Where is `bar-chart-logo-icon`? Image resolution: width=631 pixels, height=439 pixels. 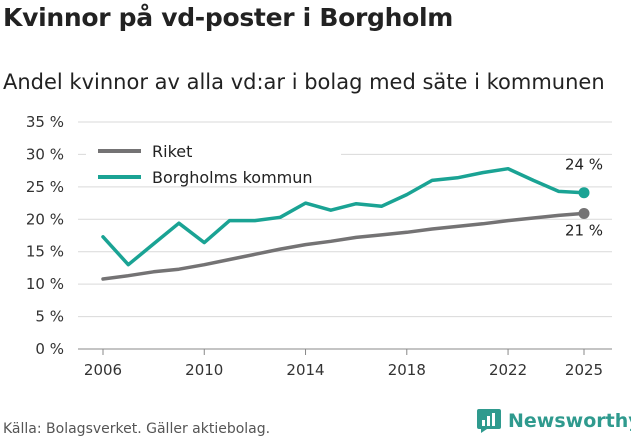 bar-chart-logo-icon is located at coordinates (489, 421).